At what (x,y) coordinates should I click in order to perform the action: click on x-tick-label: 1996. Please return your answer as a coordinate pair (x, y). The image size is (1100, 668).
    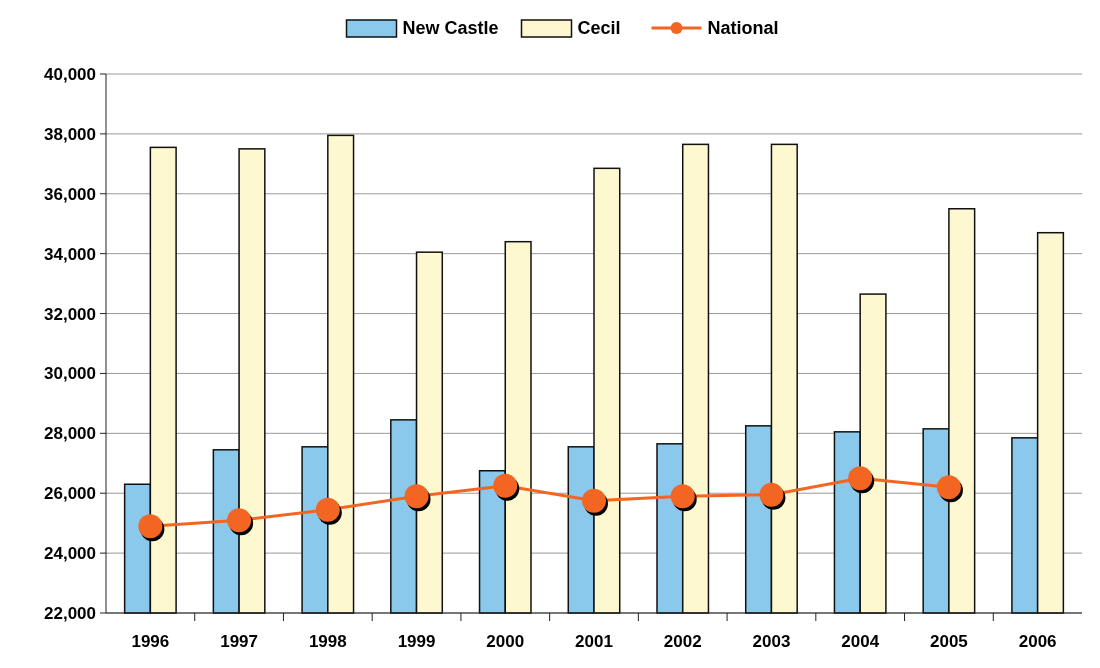
    Looking at the image, I should click on (150, 641).